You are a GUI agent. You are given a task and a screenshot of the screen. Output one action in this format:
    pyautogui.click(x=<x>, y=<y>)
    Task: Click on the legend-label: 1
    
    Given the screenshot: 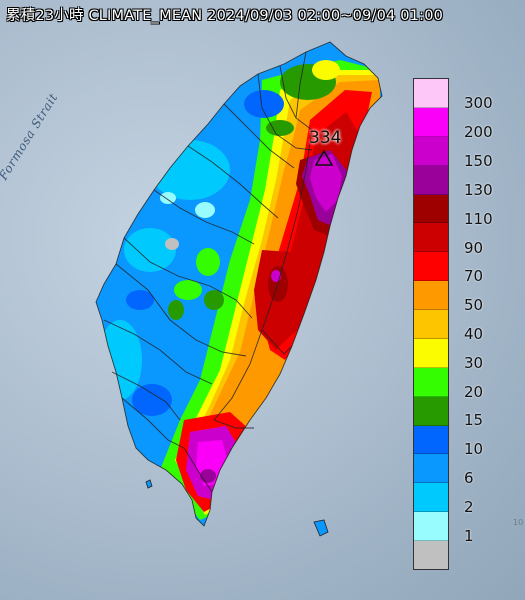 What is the action you would take?
    pyautogui.click(x=469, y=535)
    